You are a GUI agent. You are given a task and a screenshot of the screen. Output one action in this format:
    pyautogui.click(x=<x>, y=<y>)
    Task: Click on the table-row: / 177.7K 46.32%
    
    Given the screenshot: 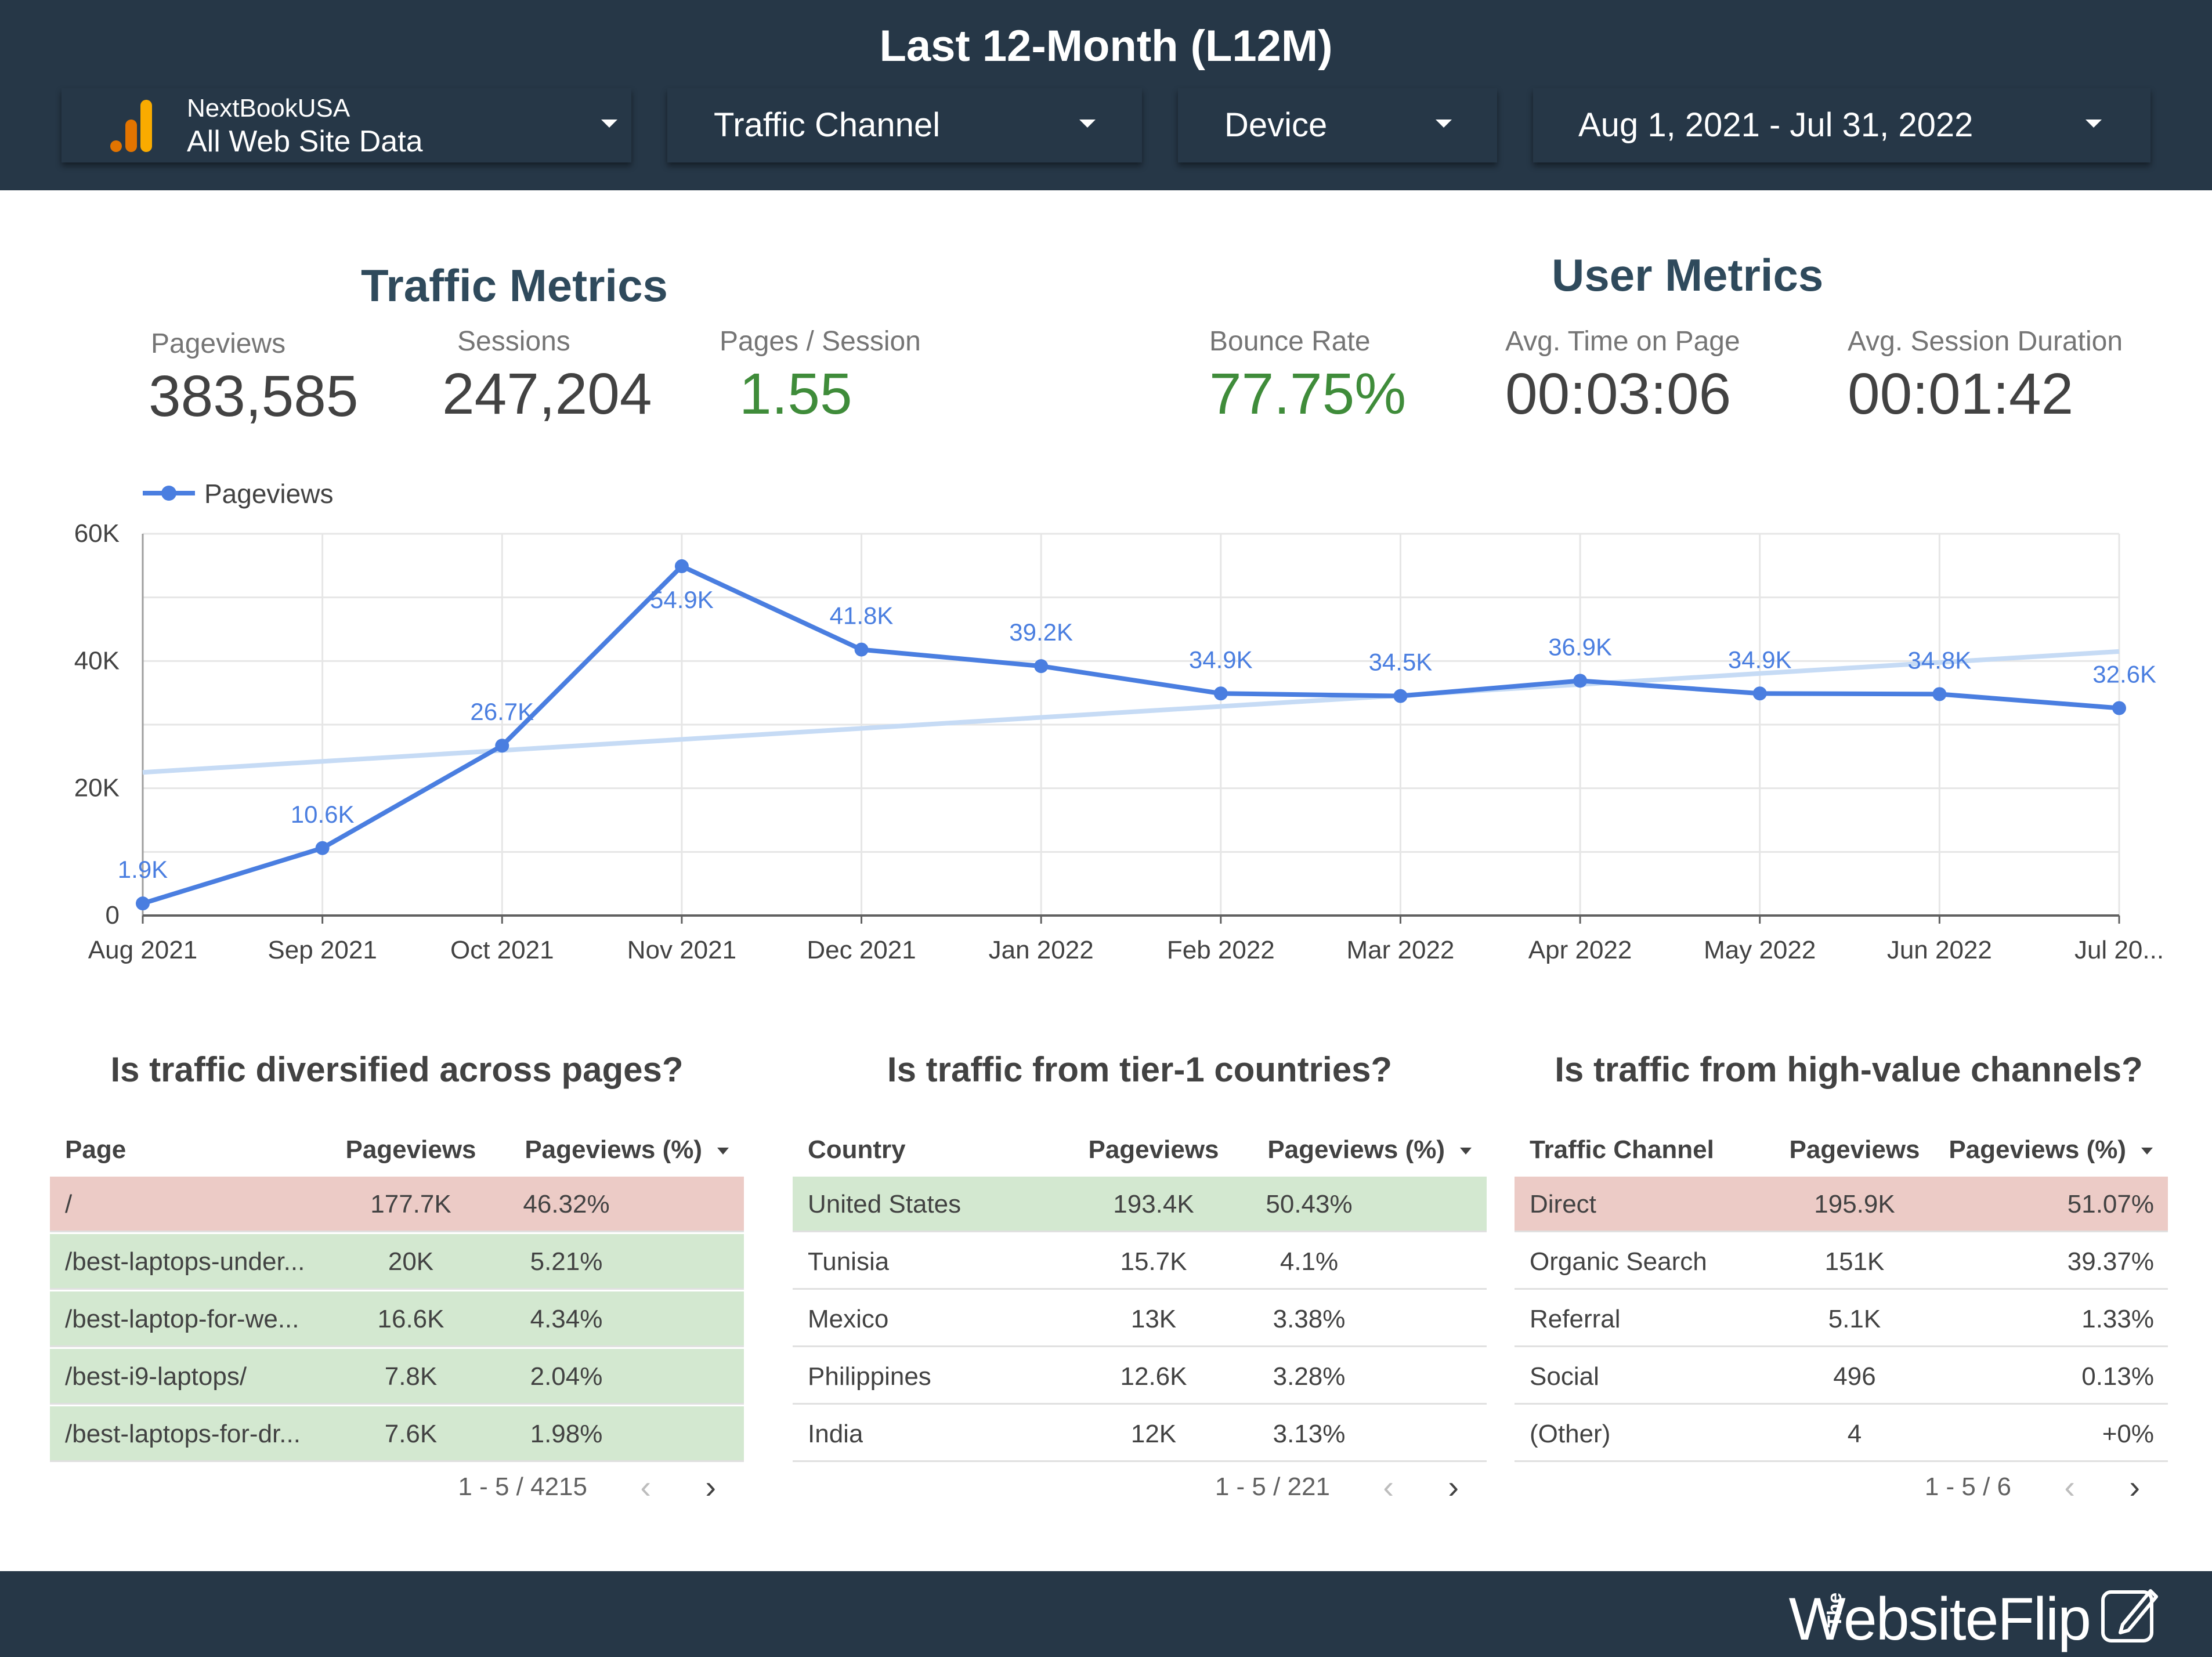 What is the action you would take?
    pyautogui.click(x=397, y=1205)
    